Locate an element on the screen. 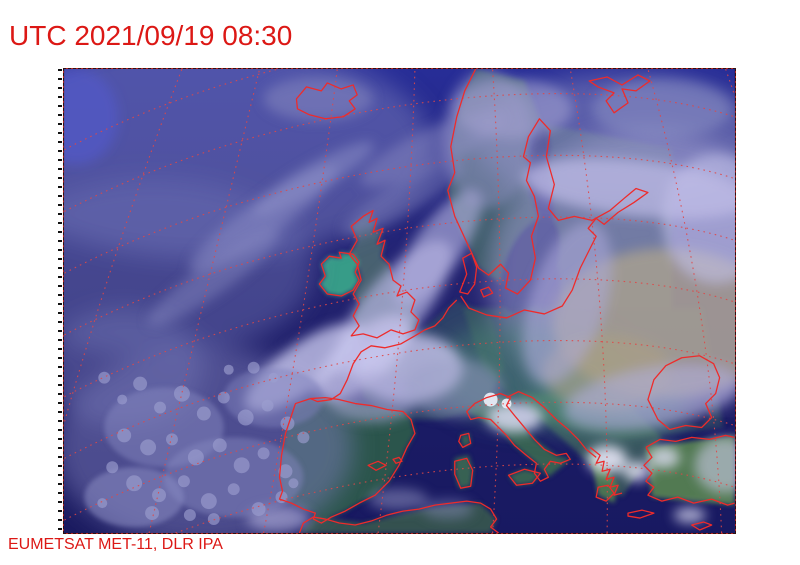 Image resolution: width=800 pixels, height=565 pixels. credit-label: EUMETSAT MET-11, DLR IPA is located at coordinates (115, 544).